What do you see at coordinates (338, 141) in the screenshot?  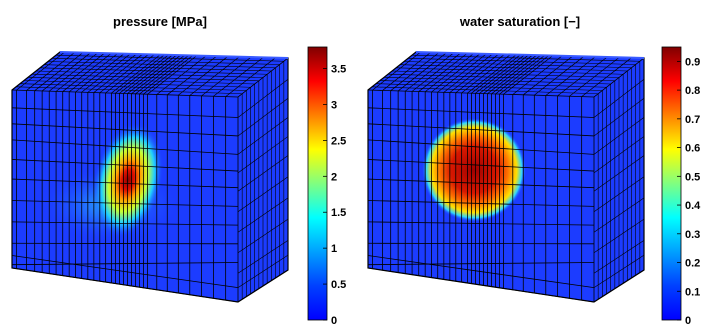 I see `colorbar-tick-label: 2.5` at bounding box center [338, 141].